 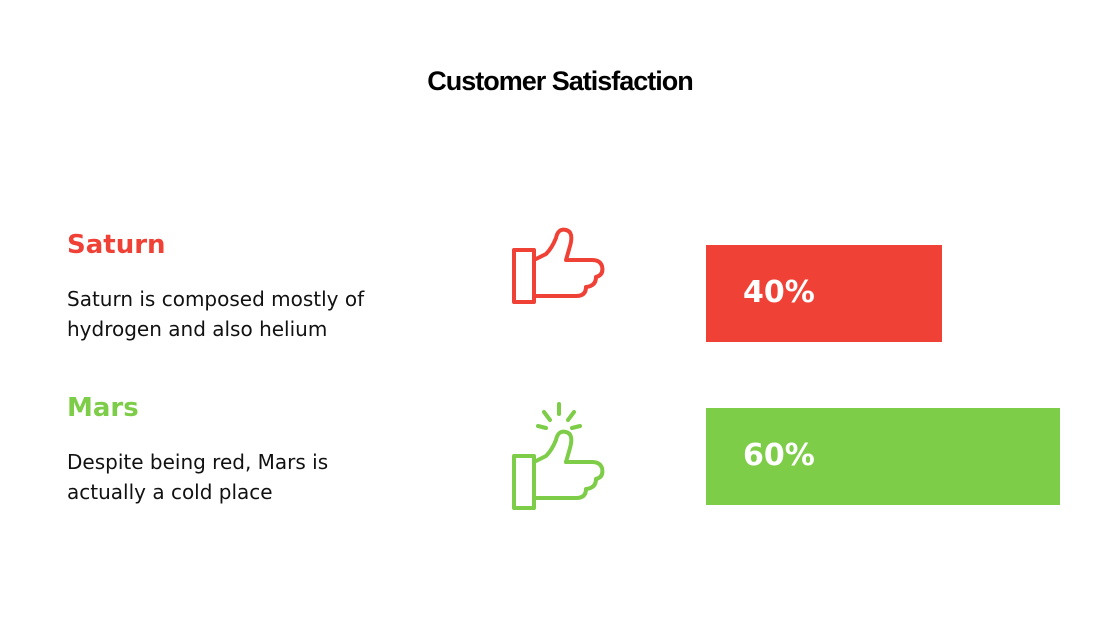 I want to click on thumbs-up-icon, so click(x=558, y=456).